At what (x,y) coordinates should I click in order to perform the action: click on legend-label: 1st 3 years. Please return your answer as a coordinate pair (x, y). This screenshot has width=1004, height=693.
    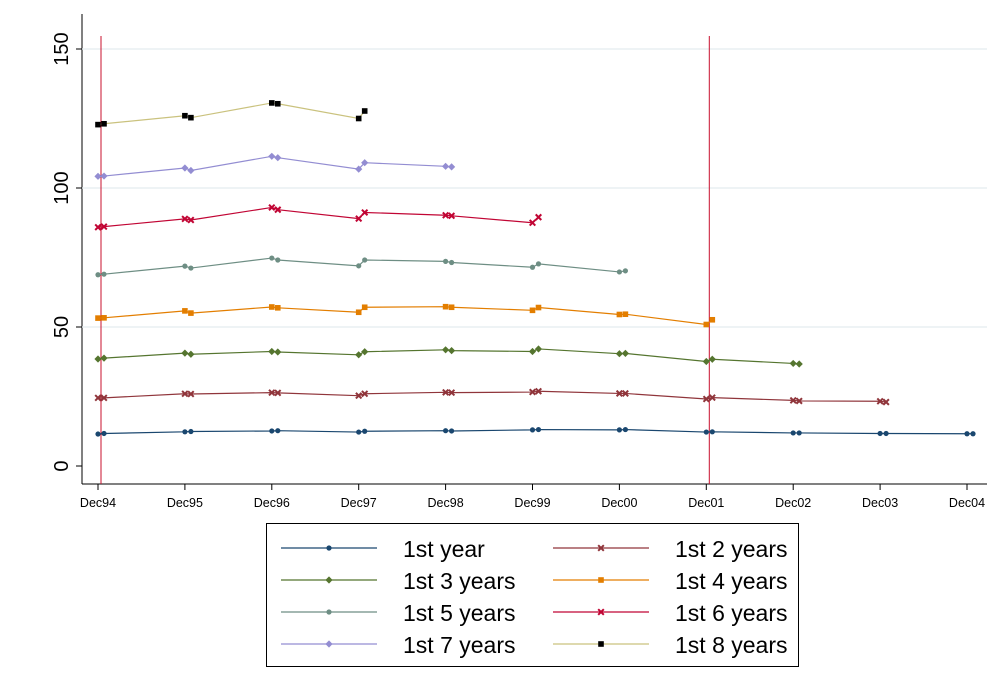
    Looking at the image, I should click on (459, 581).